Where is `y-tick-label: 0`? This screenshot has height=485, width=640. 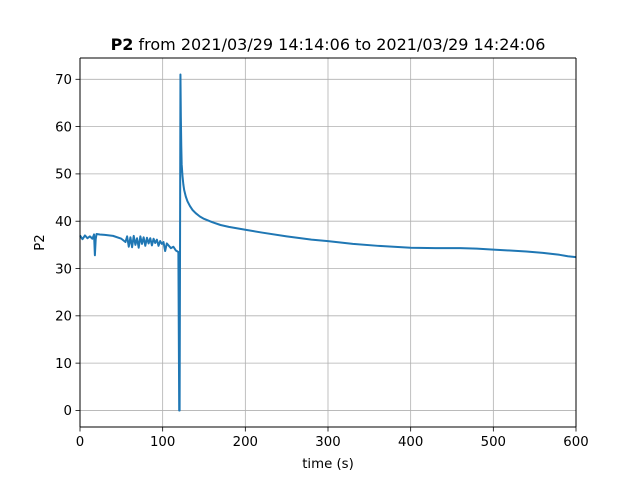 y-tick-label: 0 is located at coordinates (68, 411).